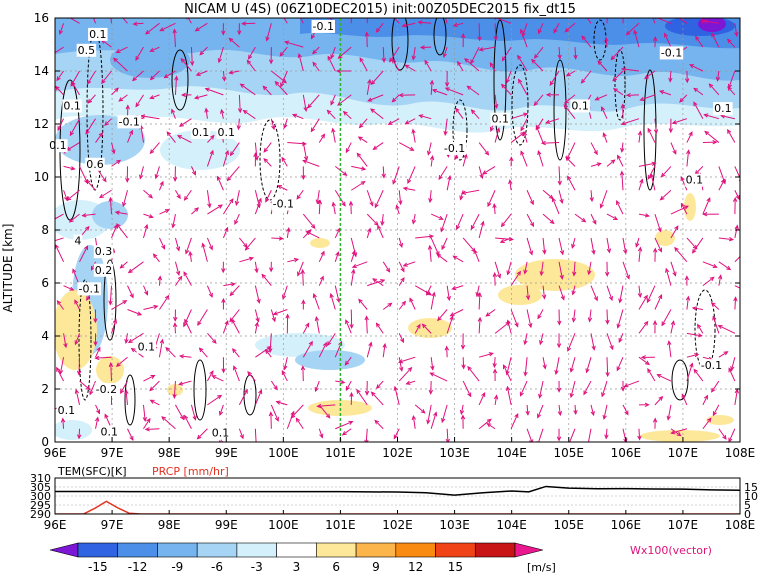  I want to click on colorbar-swatch, so click(217, 550).